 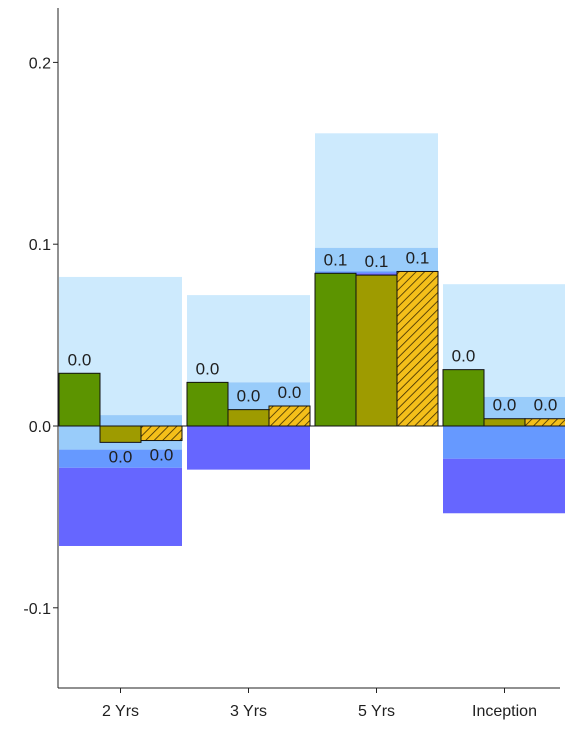 I want to click on y-tick-label: 0.2, so click(x=40, y=63).